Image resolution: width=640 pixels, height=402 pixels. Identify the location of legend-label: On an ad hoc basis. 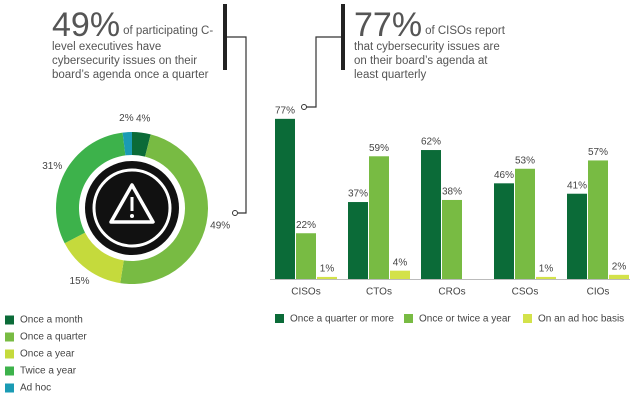
(581, 319).